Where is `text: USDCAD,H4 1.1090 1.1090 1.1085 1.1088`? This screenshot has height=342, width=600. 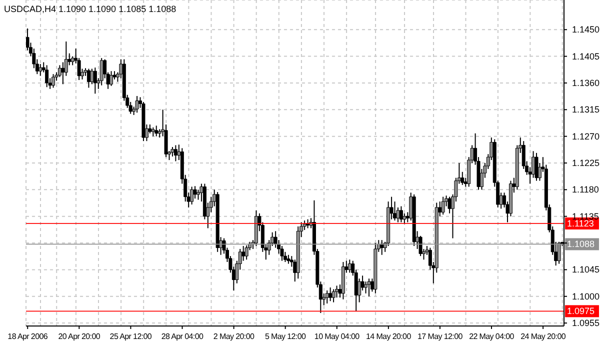 text: USDCAD,H4 1.1090 1.1090 1.1085 1.1088 is located at coordinates (90, 9).